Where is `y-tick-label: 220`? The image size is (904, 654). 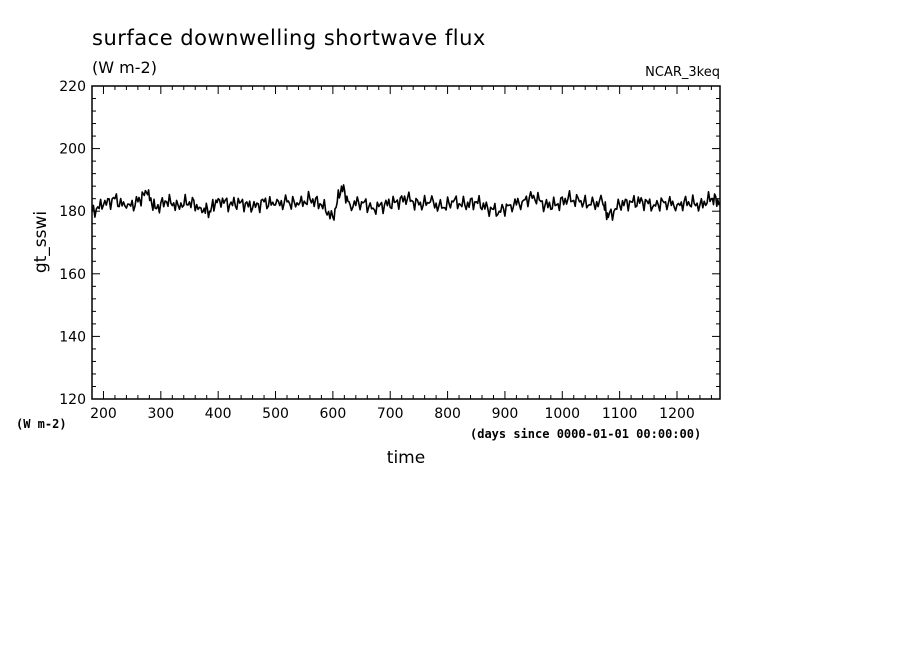 y-tick-label: 220 is located at coordinates (72, 87).